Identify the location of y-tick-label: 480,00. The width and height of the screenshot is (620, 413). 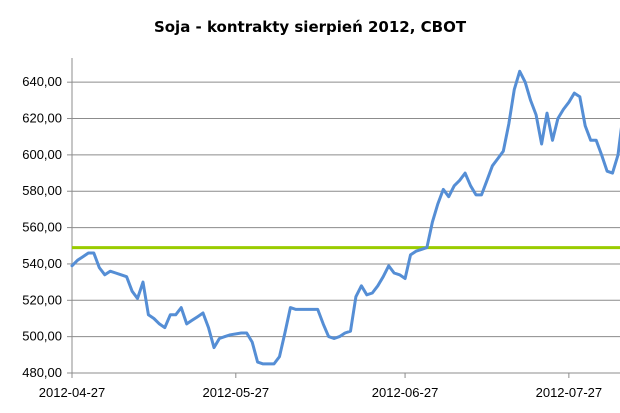
(42, 372).